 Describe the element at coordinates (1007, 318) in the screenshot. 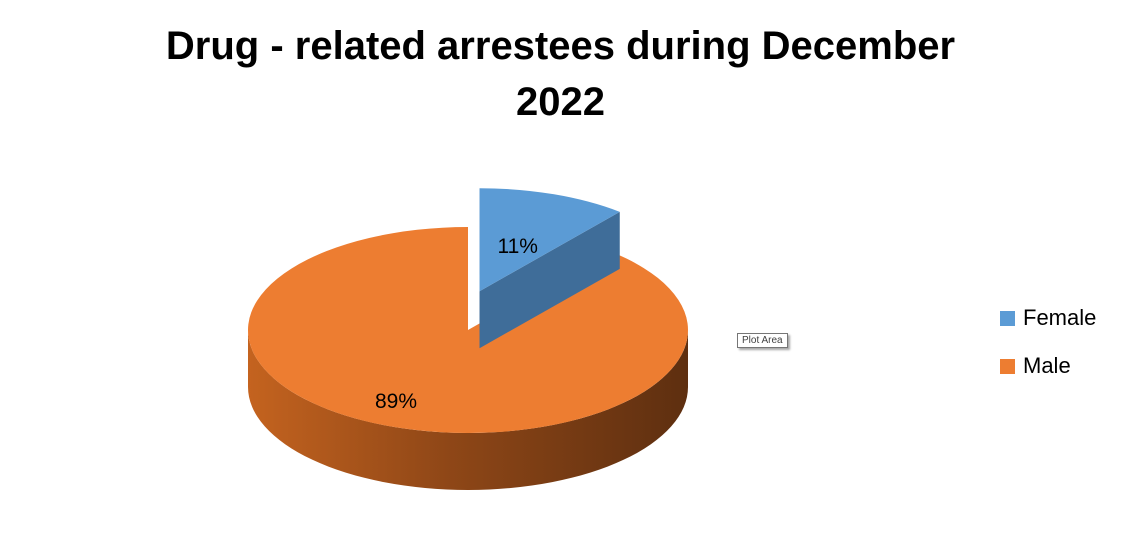

I see `legend-swatch-female` at that location.